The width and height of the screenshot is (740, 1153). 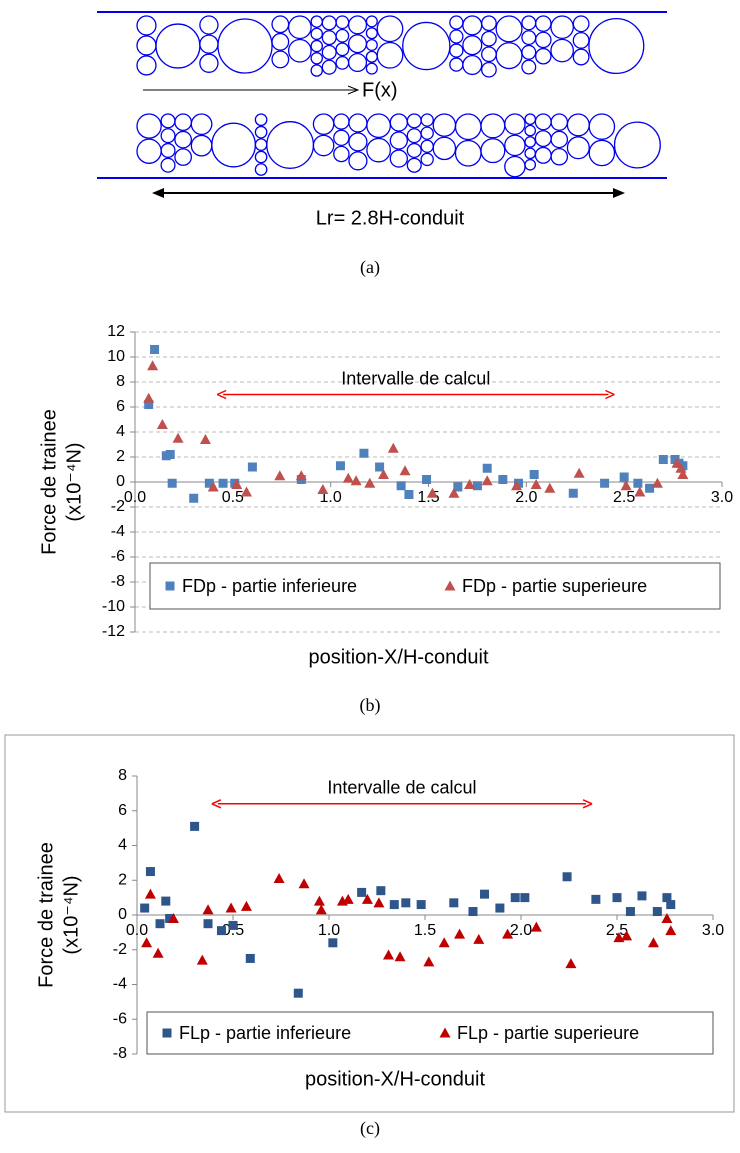 I want to click on y-tick-label: 12, so click(x=116, y=331).